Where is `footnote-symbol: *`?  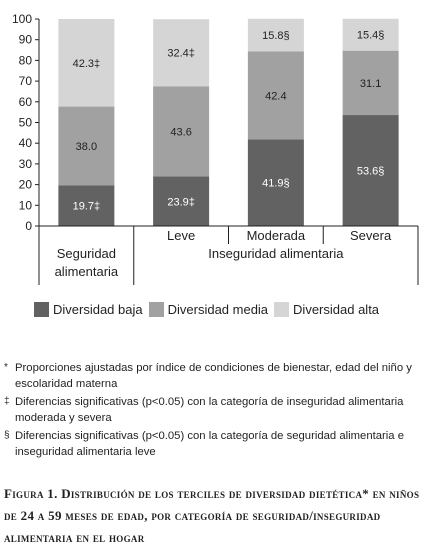 footnote-symbol: * is located at coordinates (6, 367).